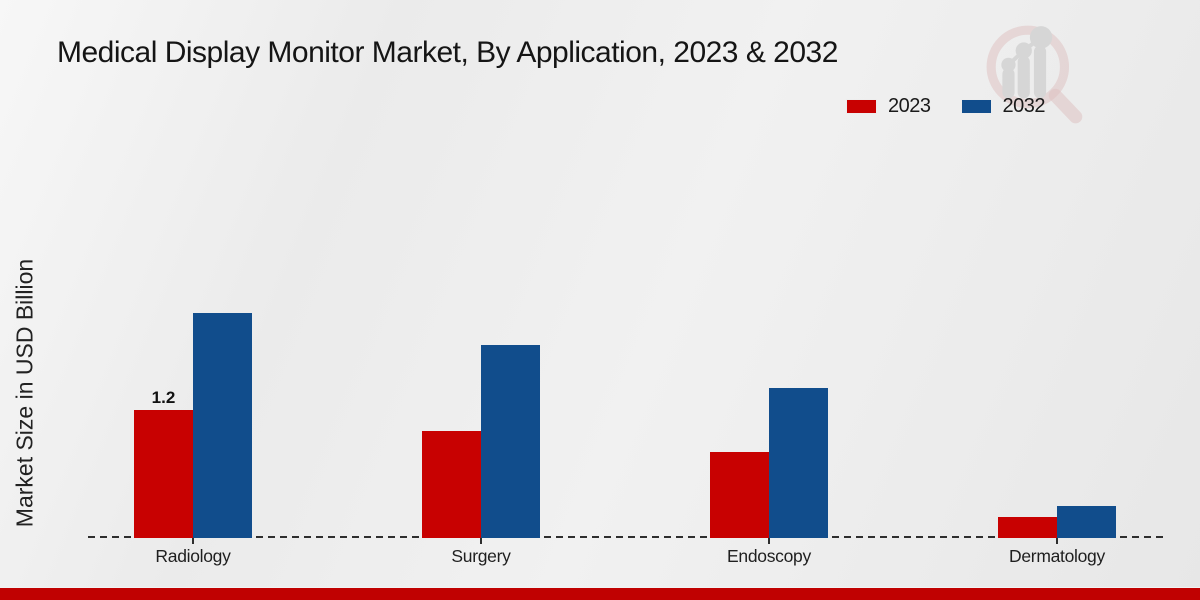 The image size is (1200, 600). I want to click on legend-label-2032: 2032, so click(1024, 106).